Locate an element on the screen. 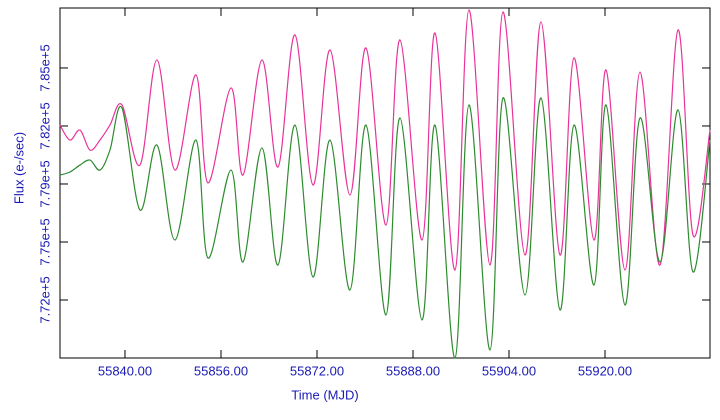 This screenshot has height=420, width=720. x-tick-label: 55904.00 is located at coordinates (509, 370).